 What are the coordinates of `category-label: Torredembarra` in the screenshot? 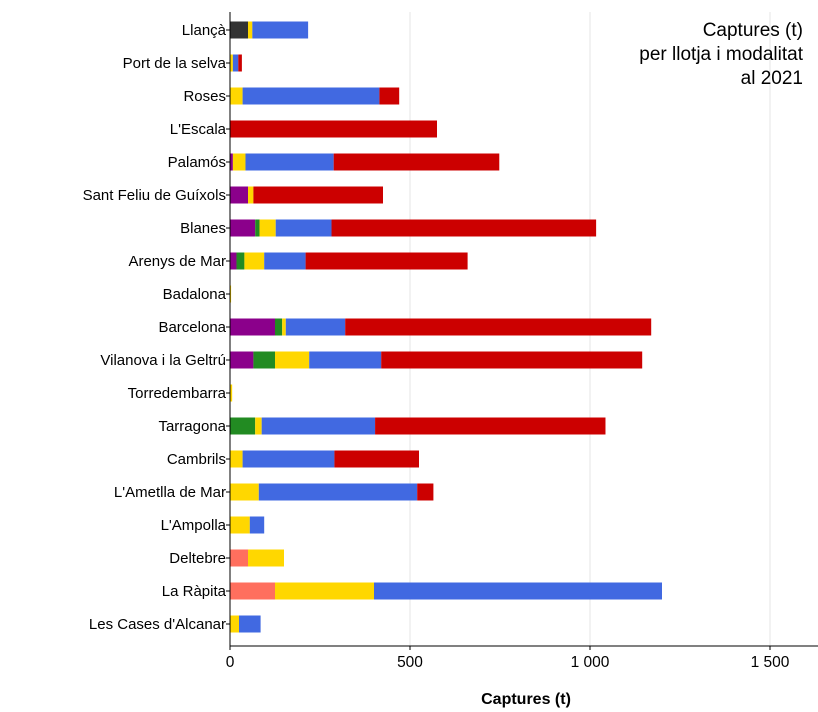 It's located at (177, 393).